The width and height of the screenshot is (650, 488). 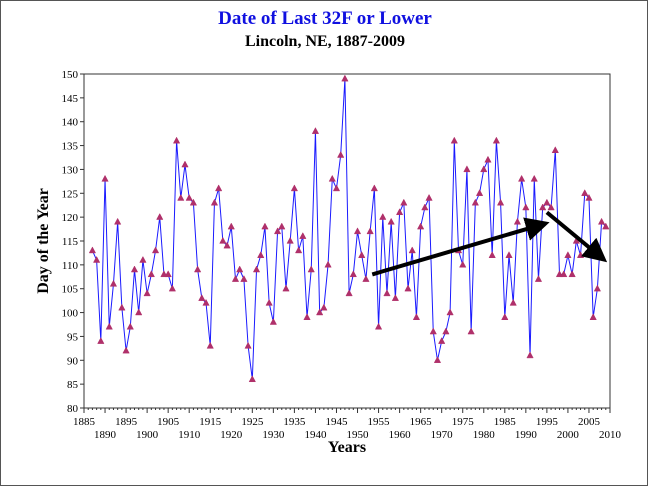 What do you see at coordinates (70, 266) in the screenshot?
I see `y-tick-label: 110` at bounding box center [70, 266].